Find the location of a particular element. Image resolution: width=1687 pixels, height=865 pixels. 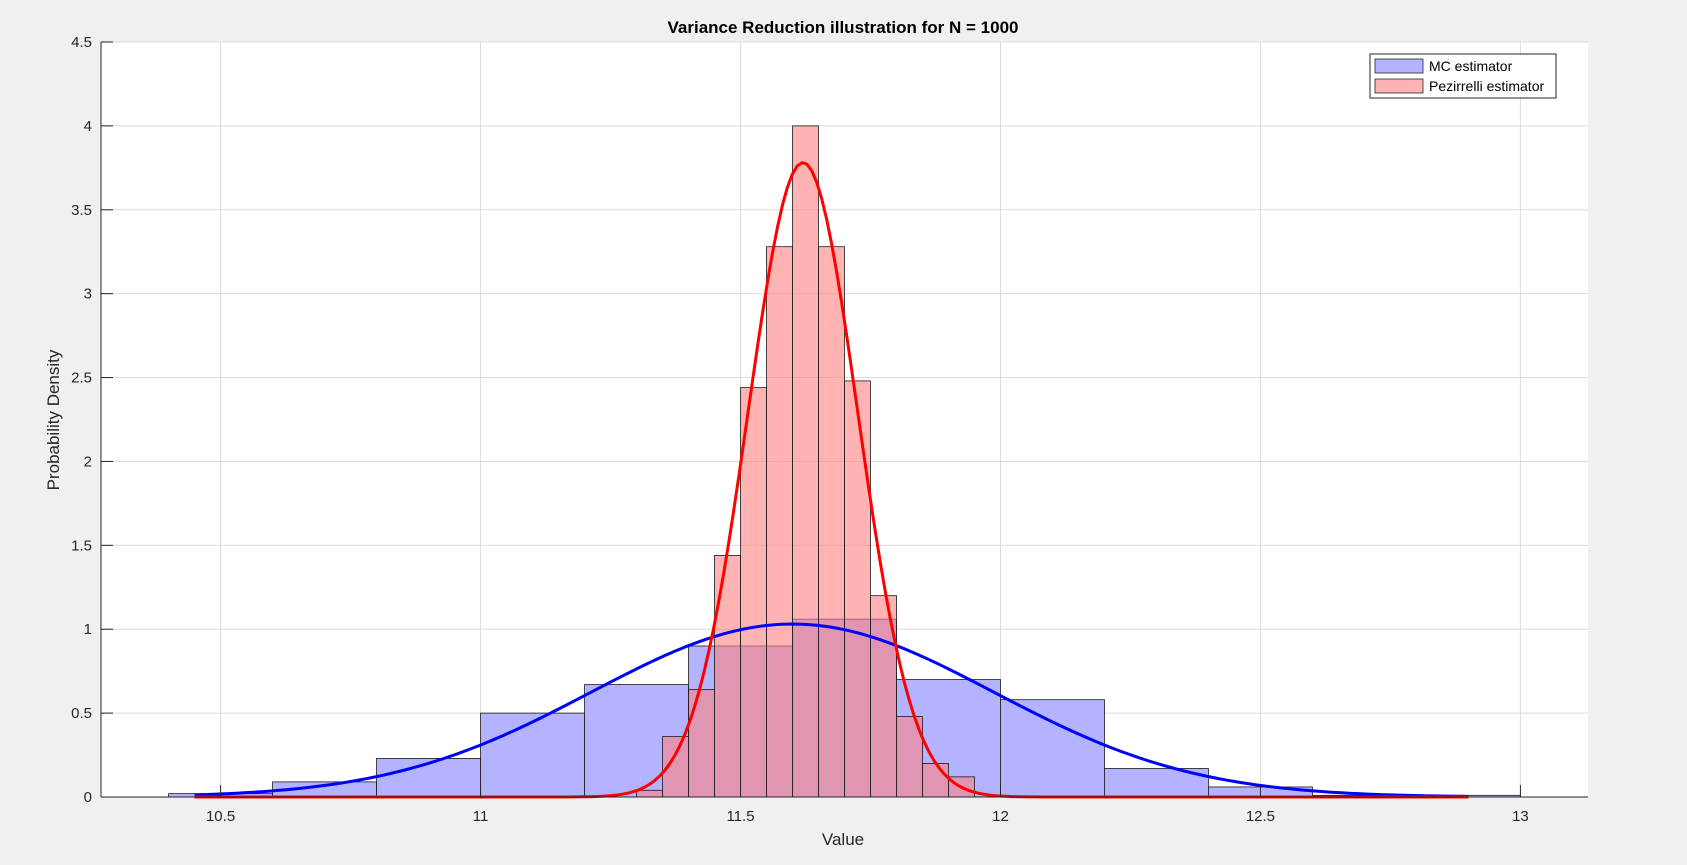

x-tick-label: 11.5 is located at coordinates (740, 816).